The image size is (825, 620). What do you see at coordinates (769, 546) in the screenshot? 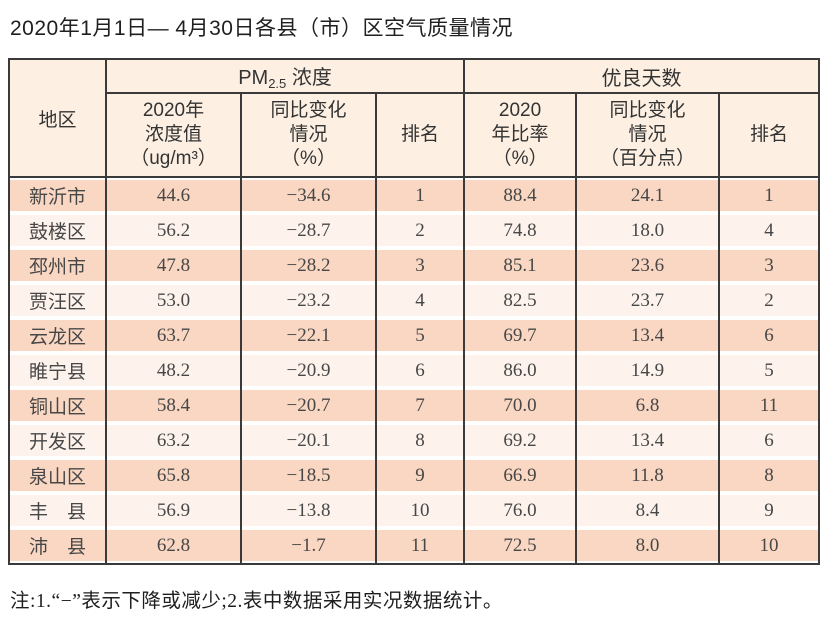
I see `cell-good-rank: 10` at bounding box center [769, 546].